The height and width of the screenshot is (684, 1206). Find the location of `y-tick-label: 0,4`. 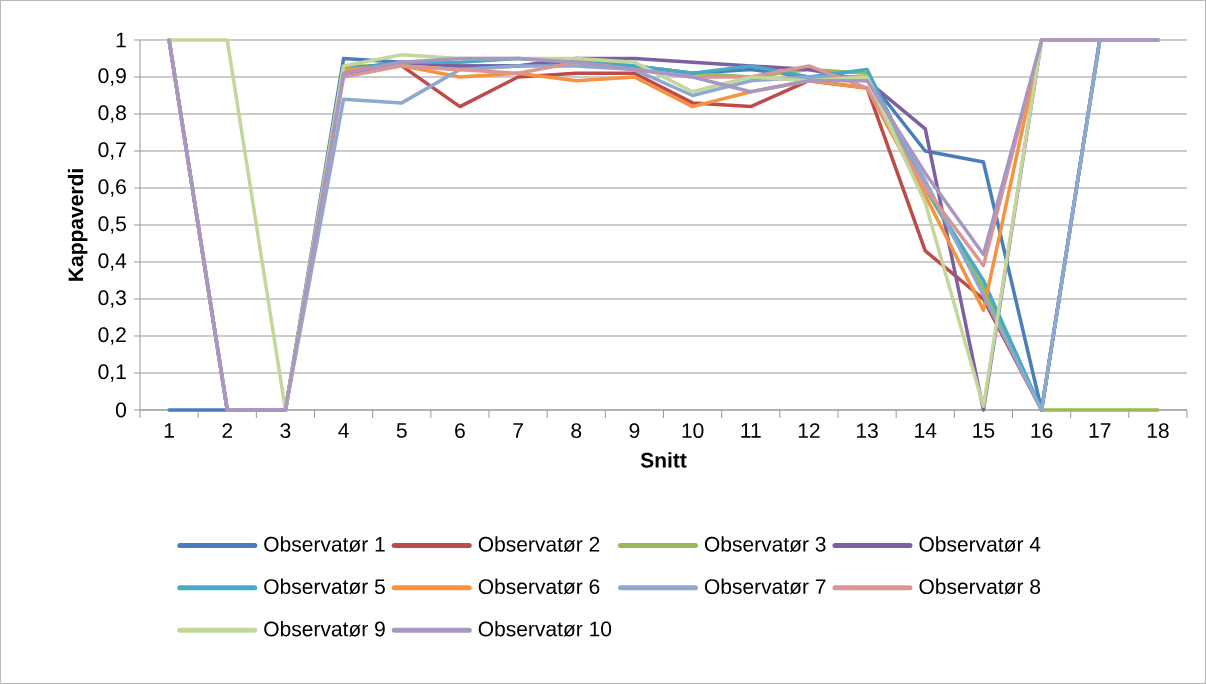

y-tick-label: 0,4 is located at coordinates (112, 262).